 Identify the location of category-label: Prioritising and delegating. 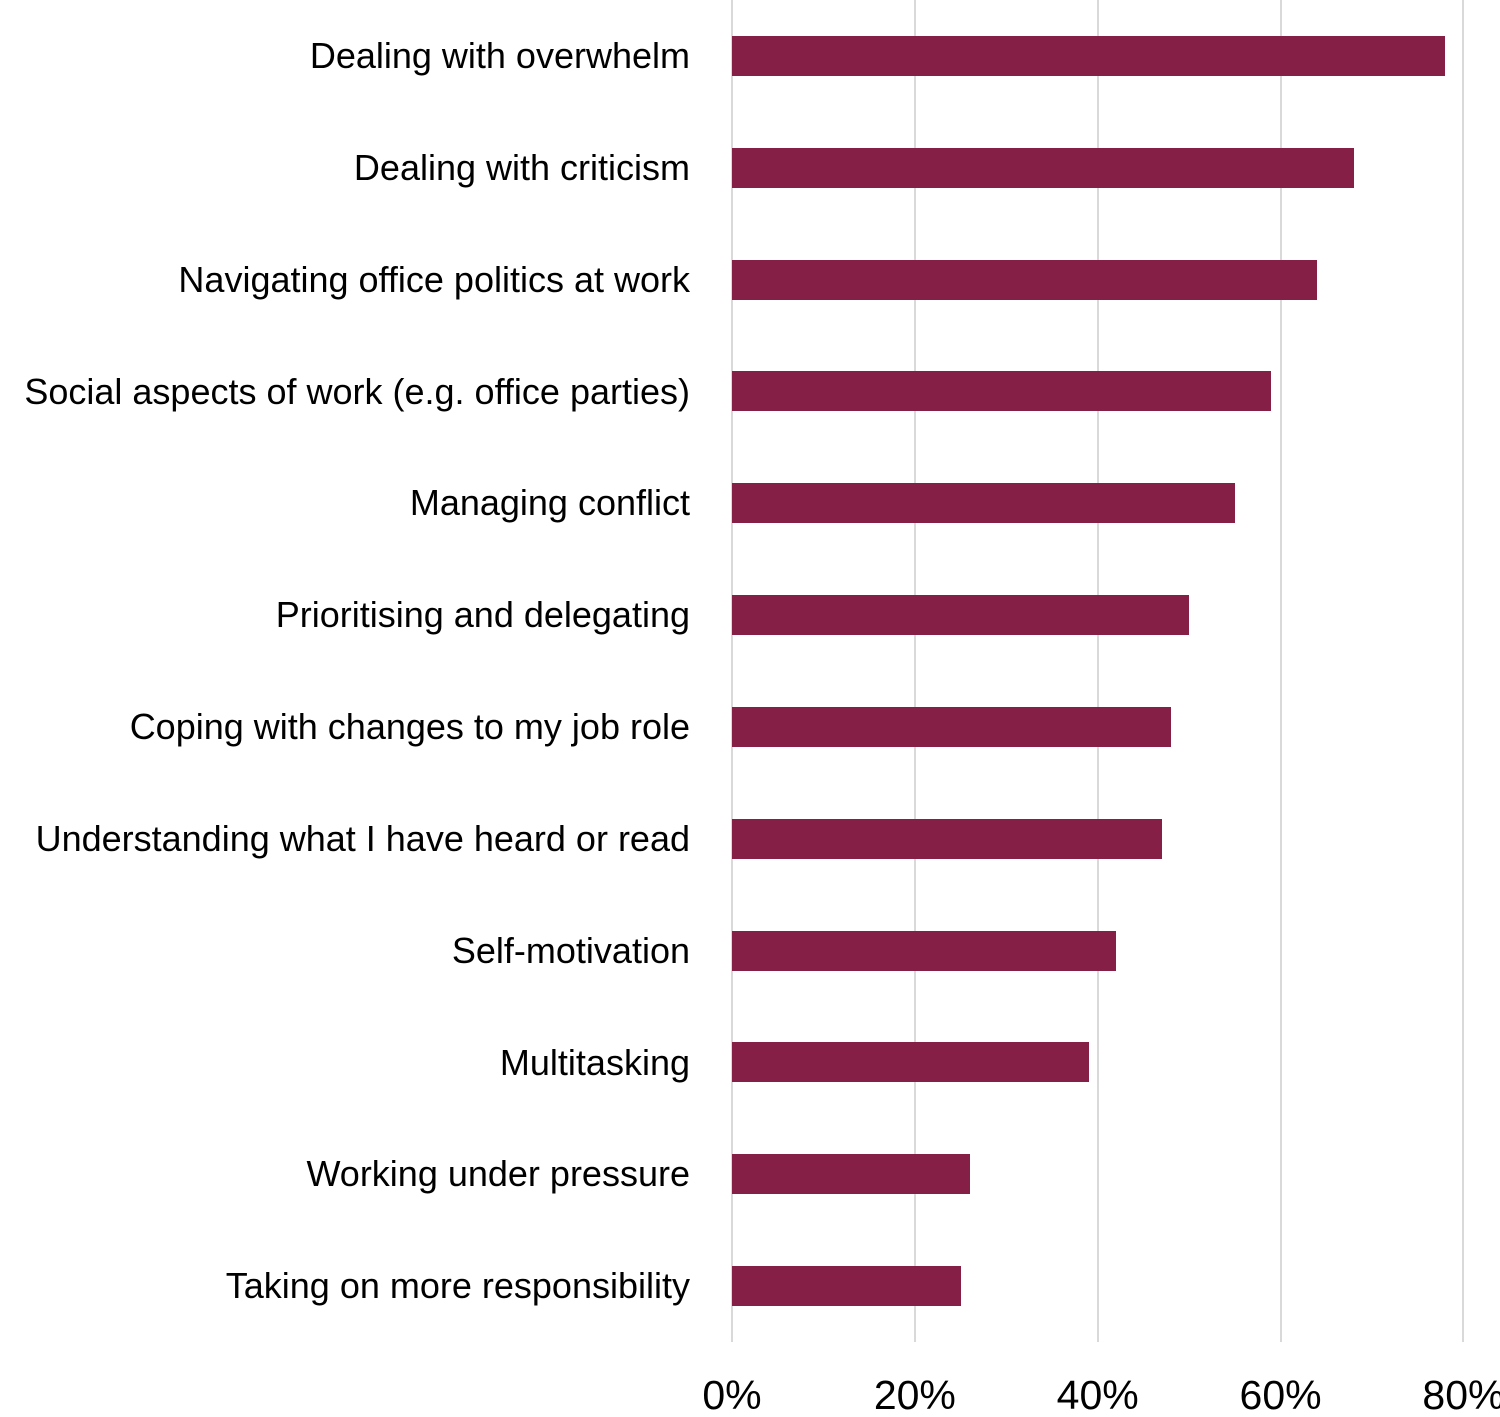
(482, 615).